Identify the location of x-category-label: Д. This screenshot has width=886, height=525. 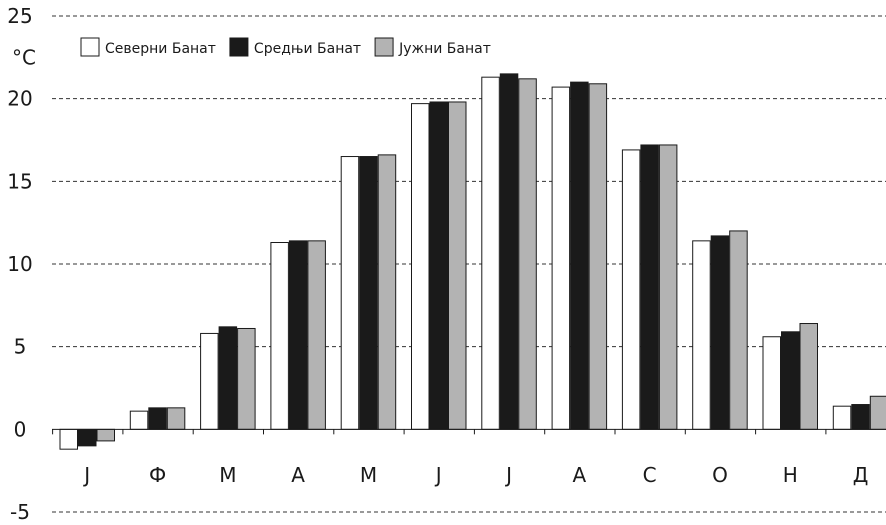
(861, 475).